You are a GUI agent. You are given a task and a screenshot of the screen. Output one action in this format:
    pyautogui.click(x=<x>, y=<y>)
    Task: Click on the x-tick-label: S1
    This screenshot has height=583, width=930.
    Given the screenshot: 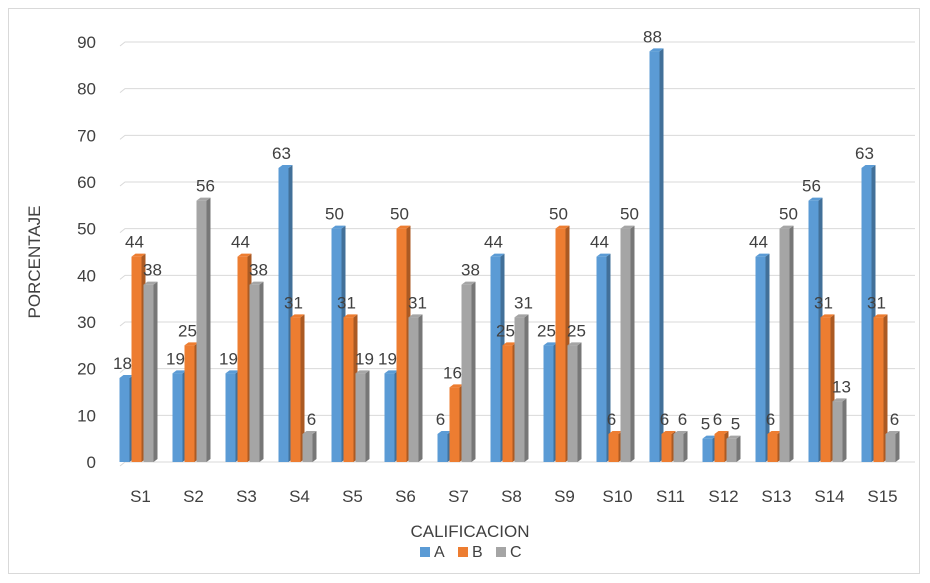 What is the action you would take?
    pyautogui.click(x=140, y=496)
    